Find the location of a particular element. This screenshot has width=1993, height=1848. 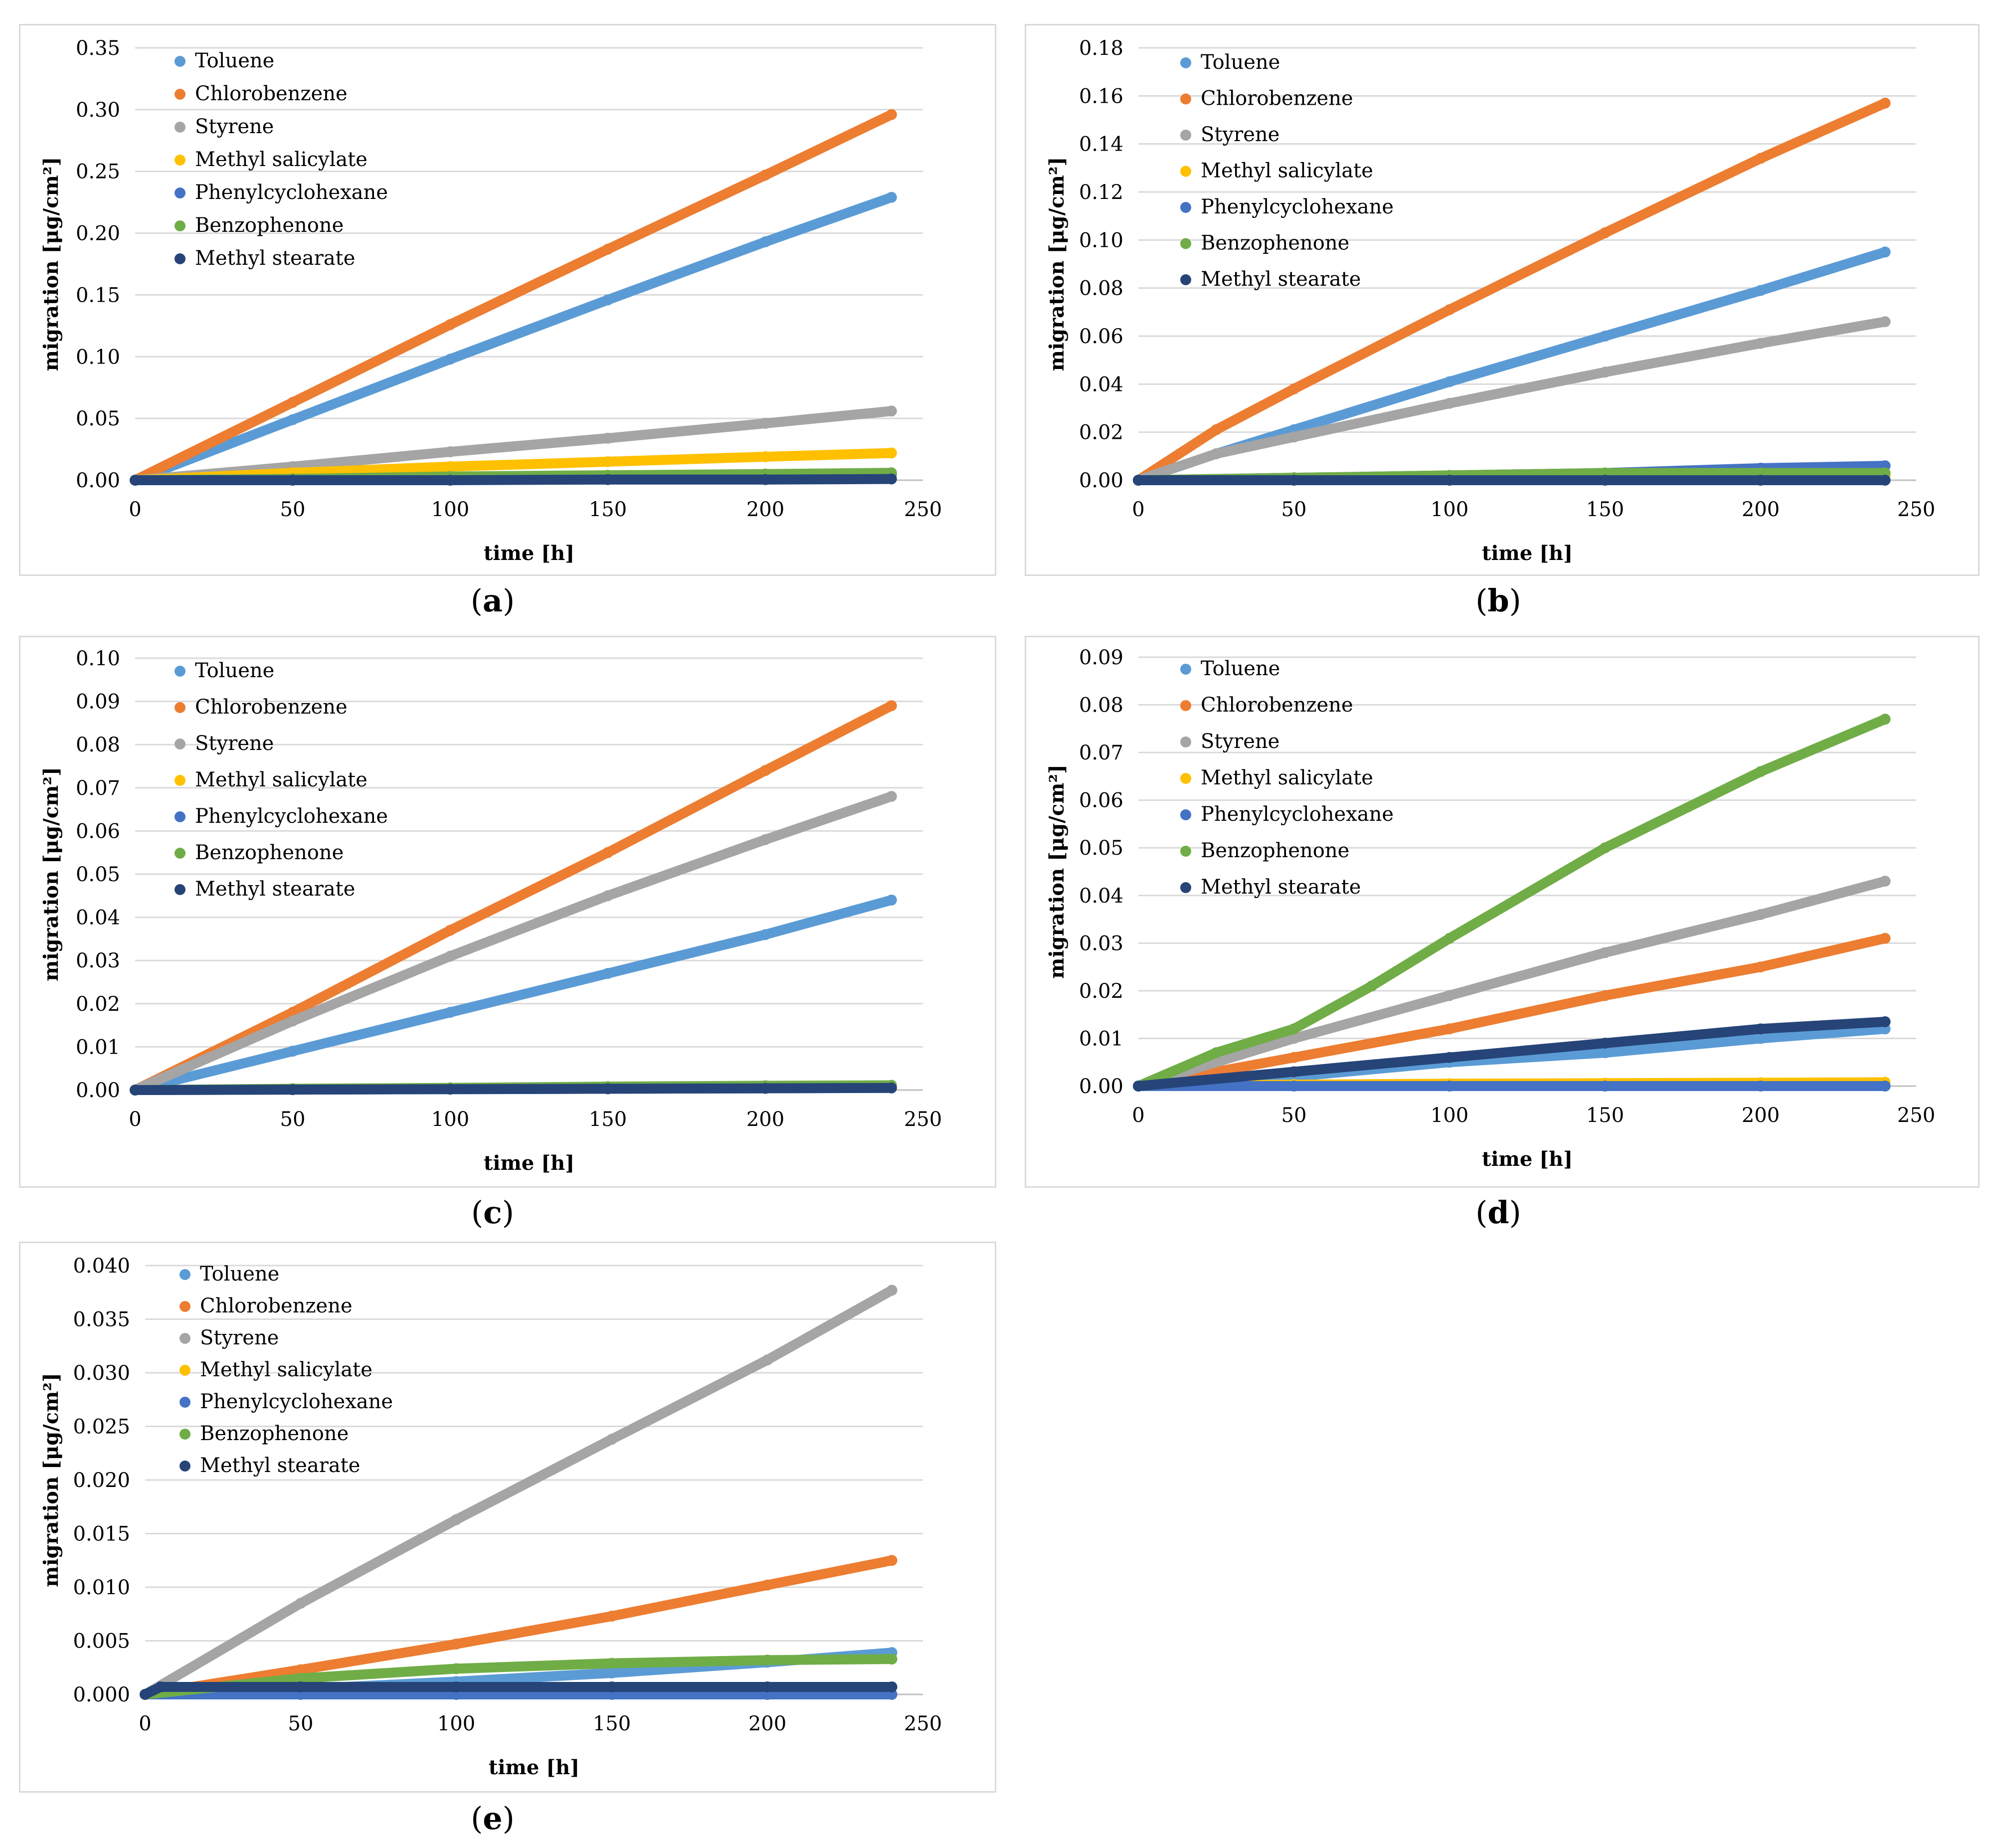

legend-label-b-phenylcyclohexane: Phenylcyclohexane is located at coordinates (1297, 206).